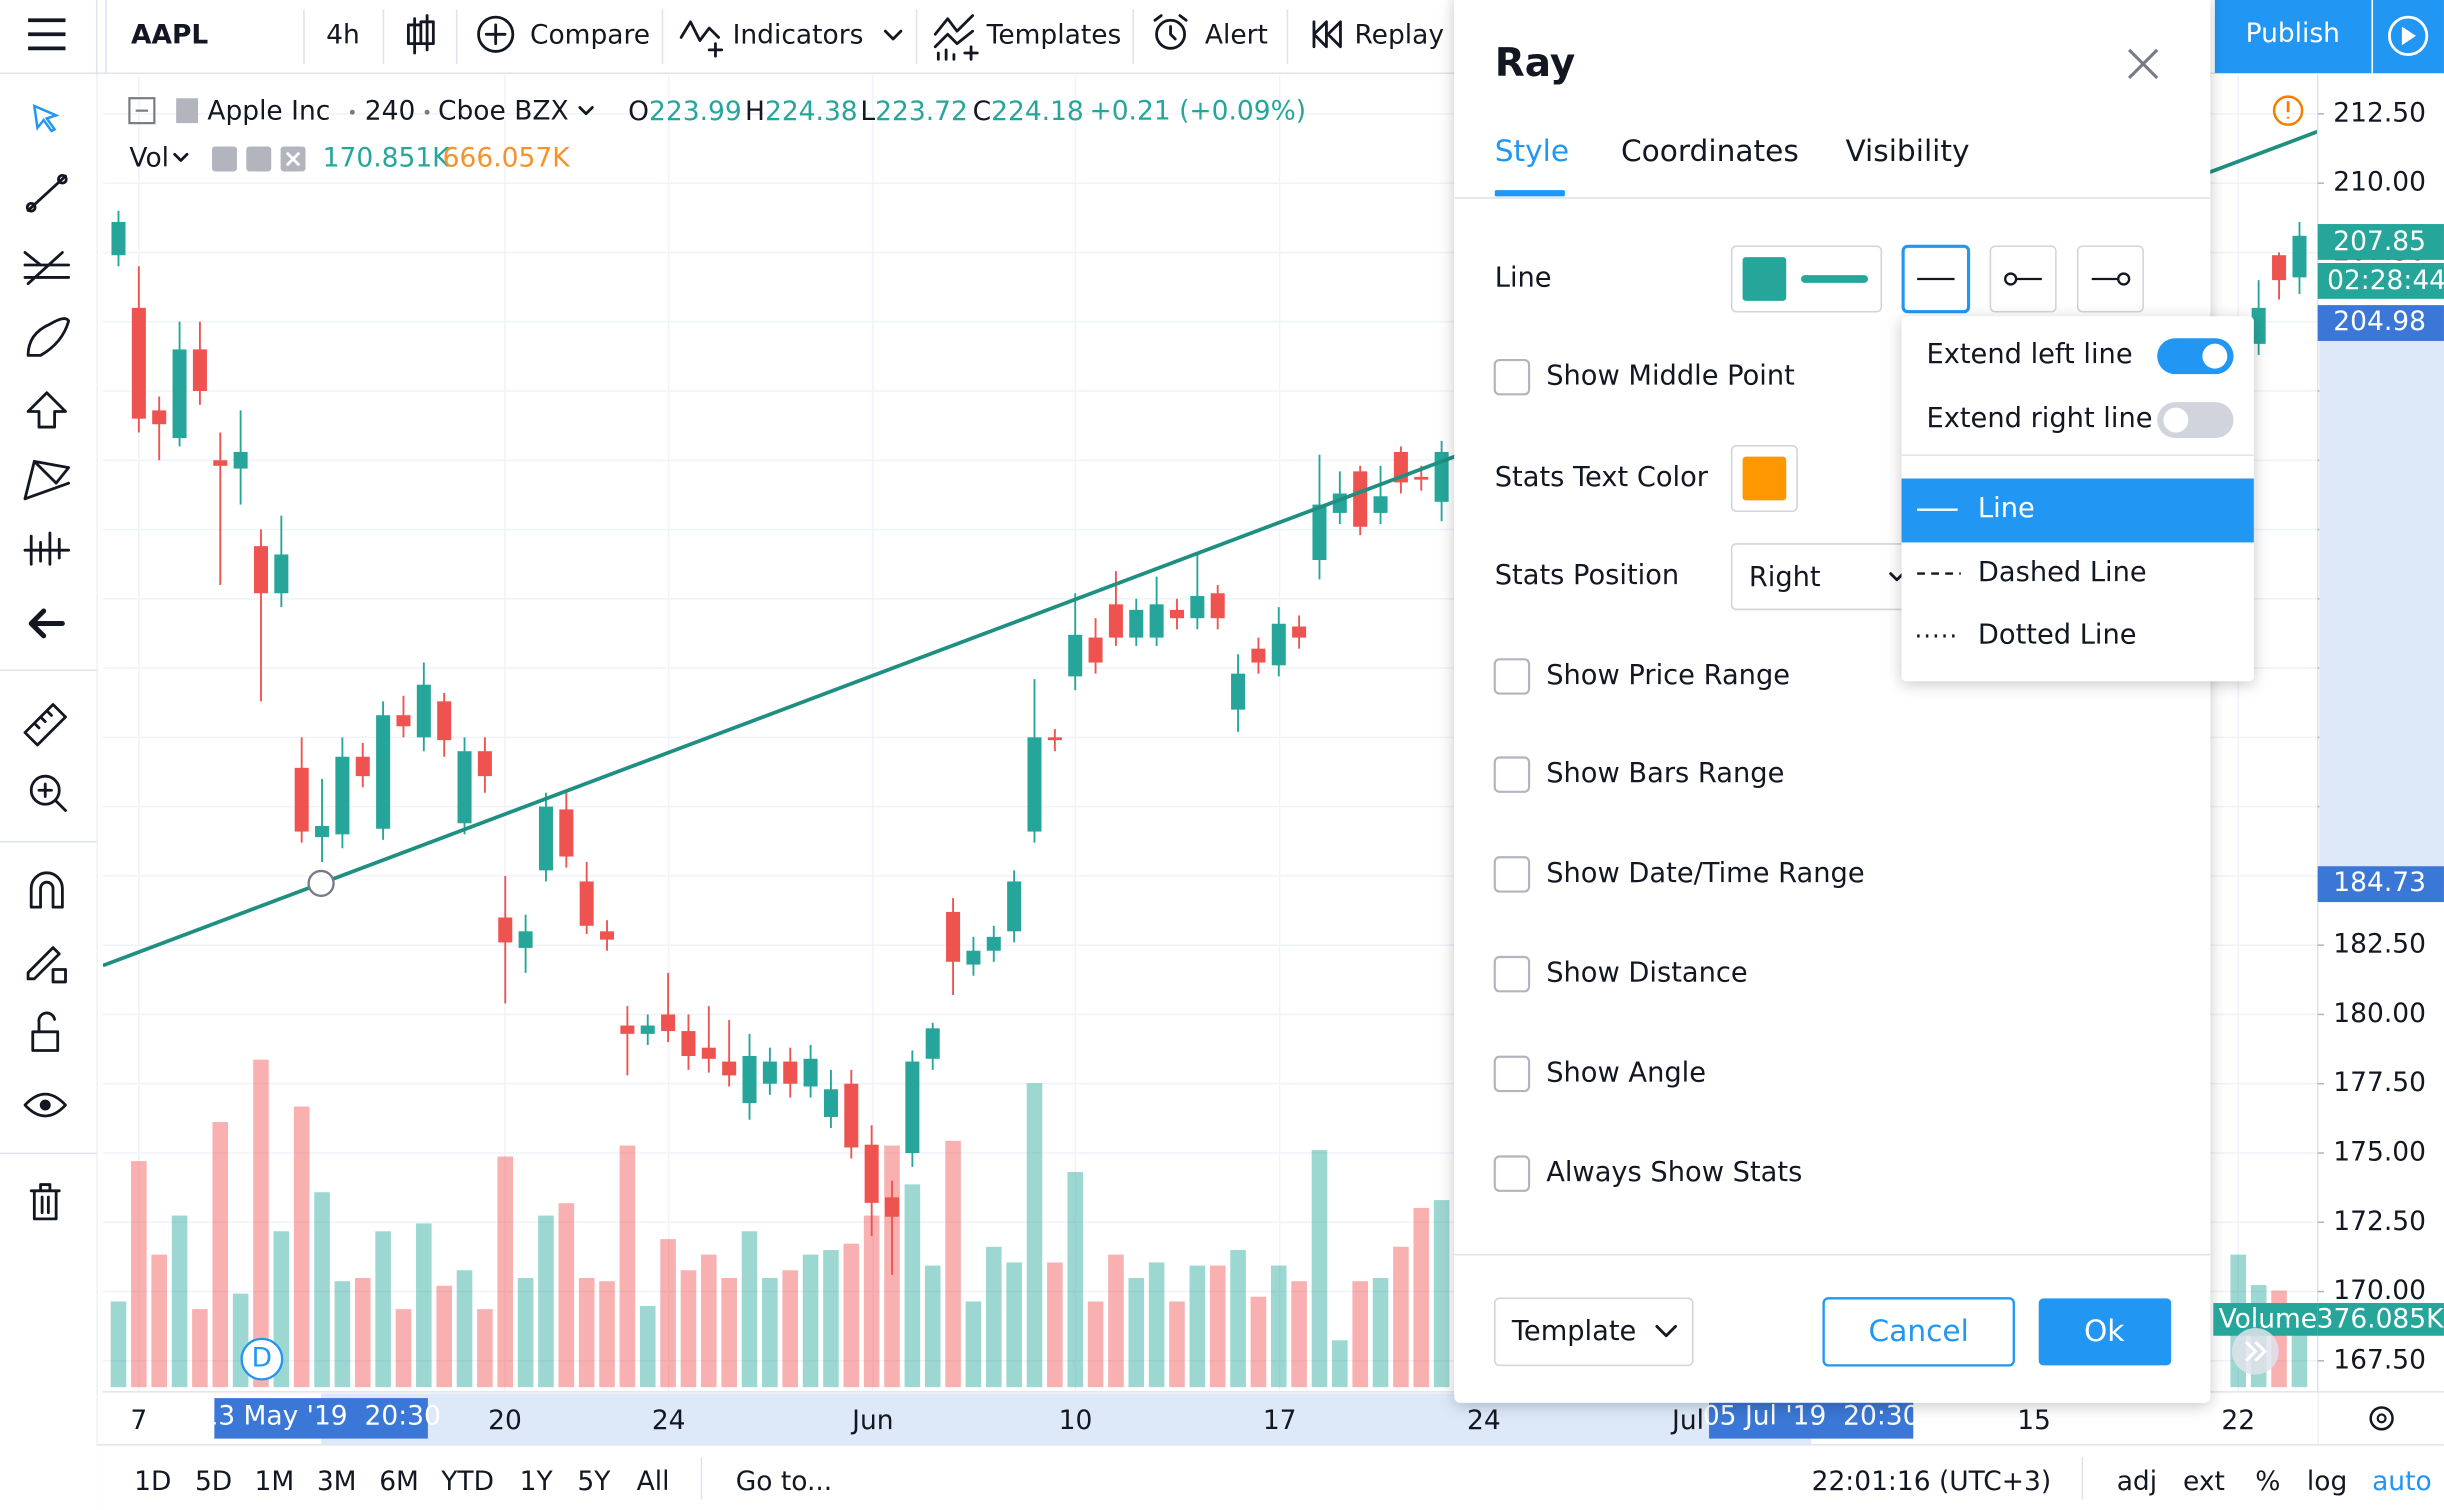 This screenshot has width=2444, height=1510. What do you see at coordinates (653, 1481) in the screenshot?
I see `period-button: All` at bounding box center [653, 1481].